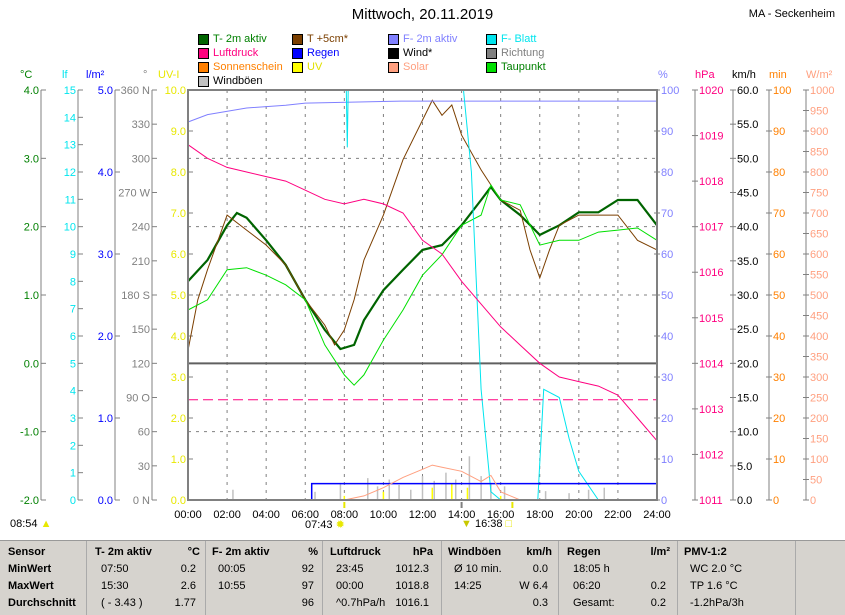 This screenshot has height=615, width=845. What do you see at coordinates (319, 525) in the screenshot?
I see `sunrise-time: 07:43` at bounding box center [319, 525].